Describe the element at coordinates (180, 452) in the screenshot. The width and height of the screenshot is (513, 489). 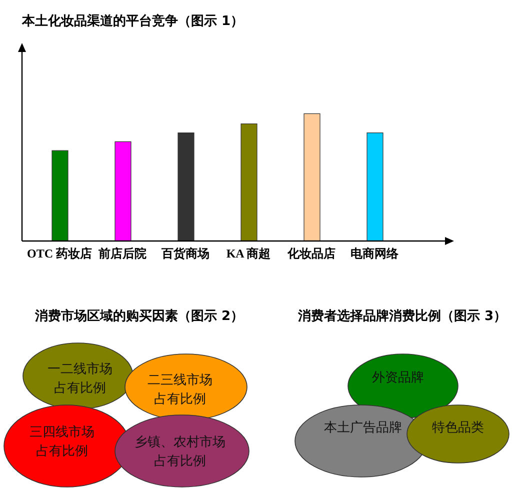
I see `category-label: 乡镇、农村市场占有比例` at that location.